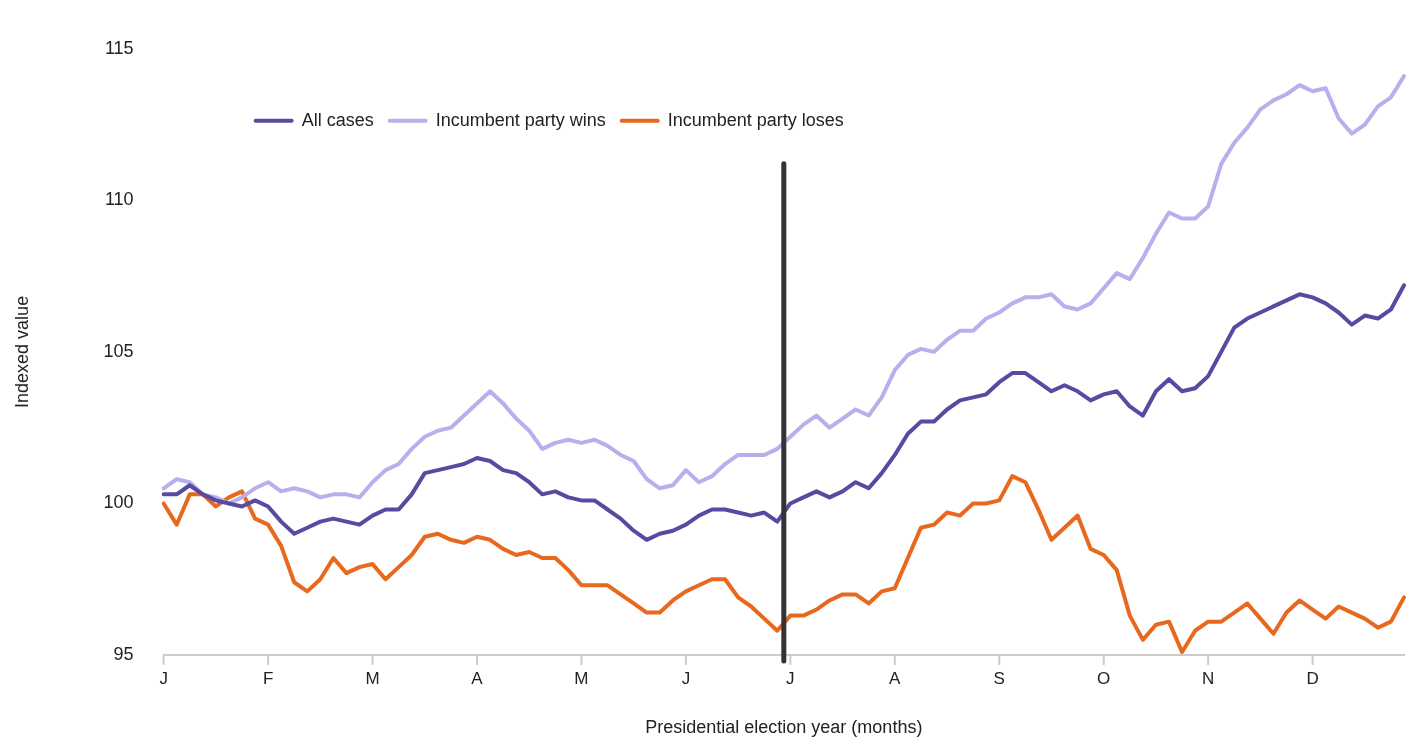 The height and width of the screenshot is (751, 1426). What do you see at coordinates (520, 119) in the screenshot?
I see `legend-label: Incumbent party wins` at bounding box center [520, 119].